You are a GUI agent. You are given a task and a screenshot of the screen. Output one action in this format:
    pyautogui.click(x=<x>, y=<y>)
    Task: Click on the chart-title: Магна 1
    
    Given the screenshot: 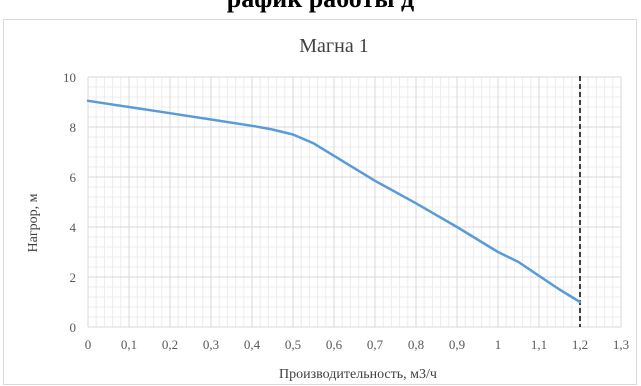 What is the action you would take?
    pyautogui.click(x=333, y=46)
    